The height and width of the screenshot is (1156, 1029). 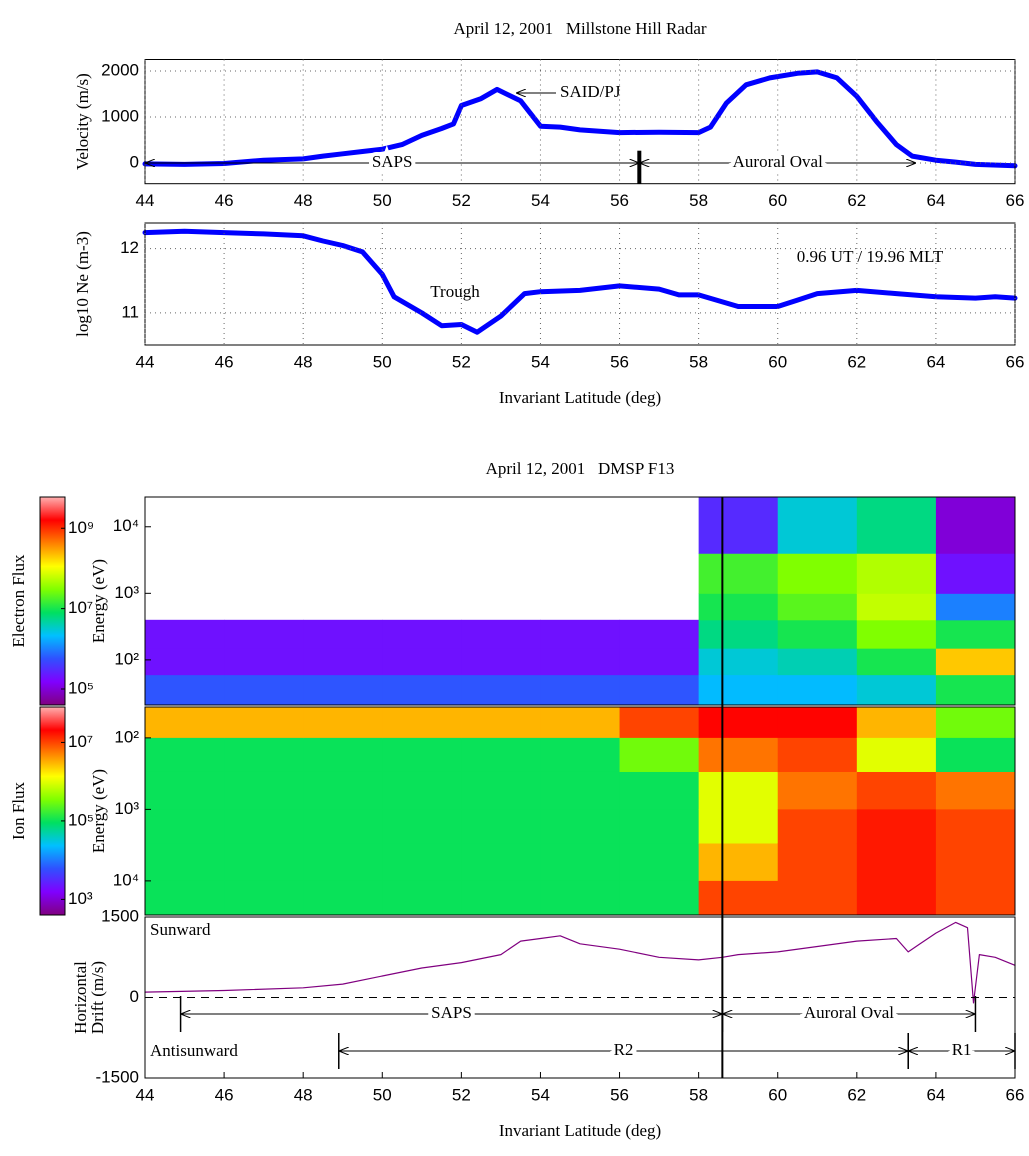 I want to click on chart-title: April 12, 2001 DMSP F13, so click(x=580, y=468).